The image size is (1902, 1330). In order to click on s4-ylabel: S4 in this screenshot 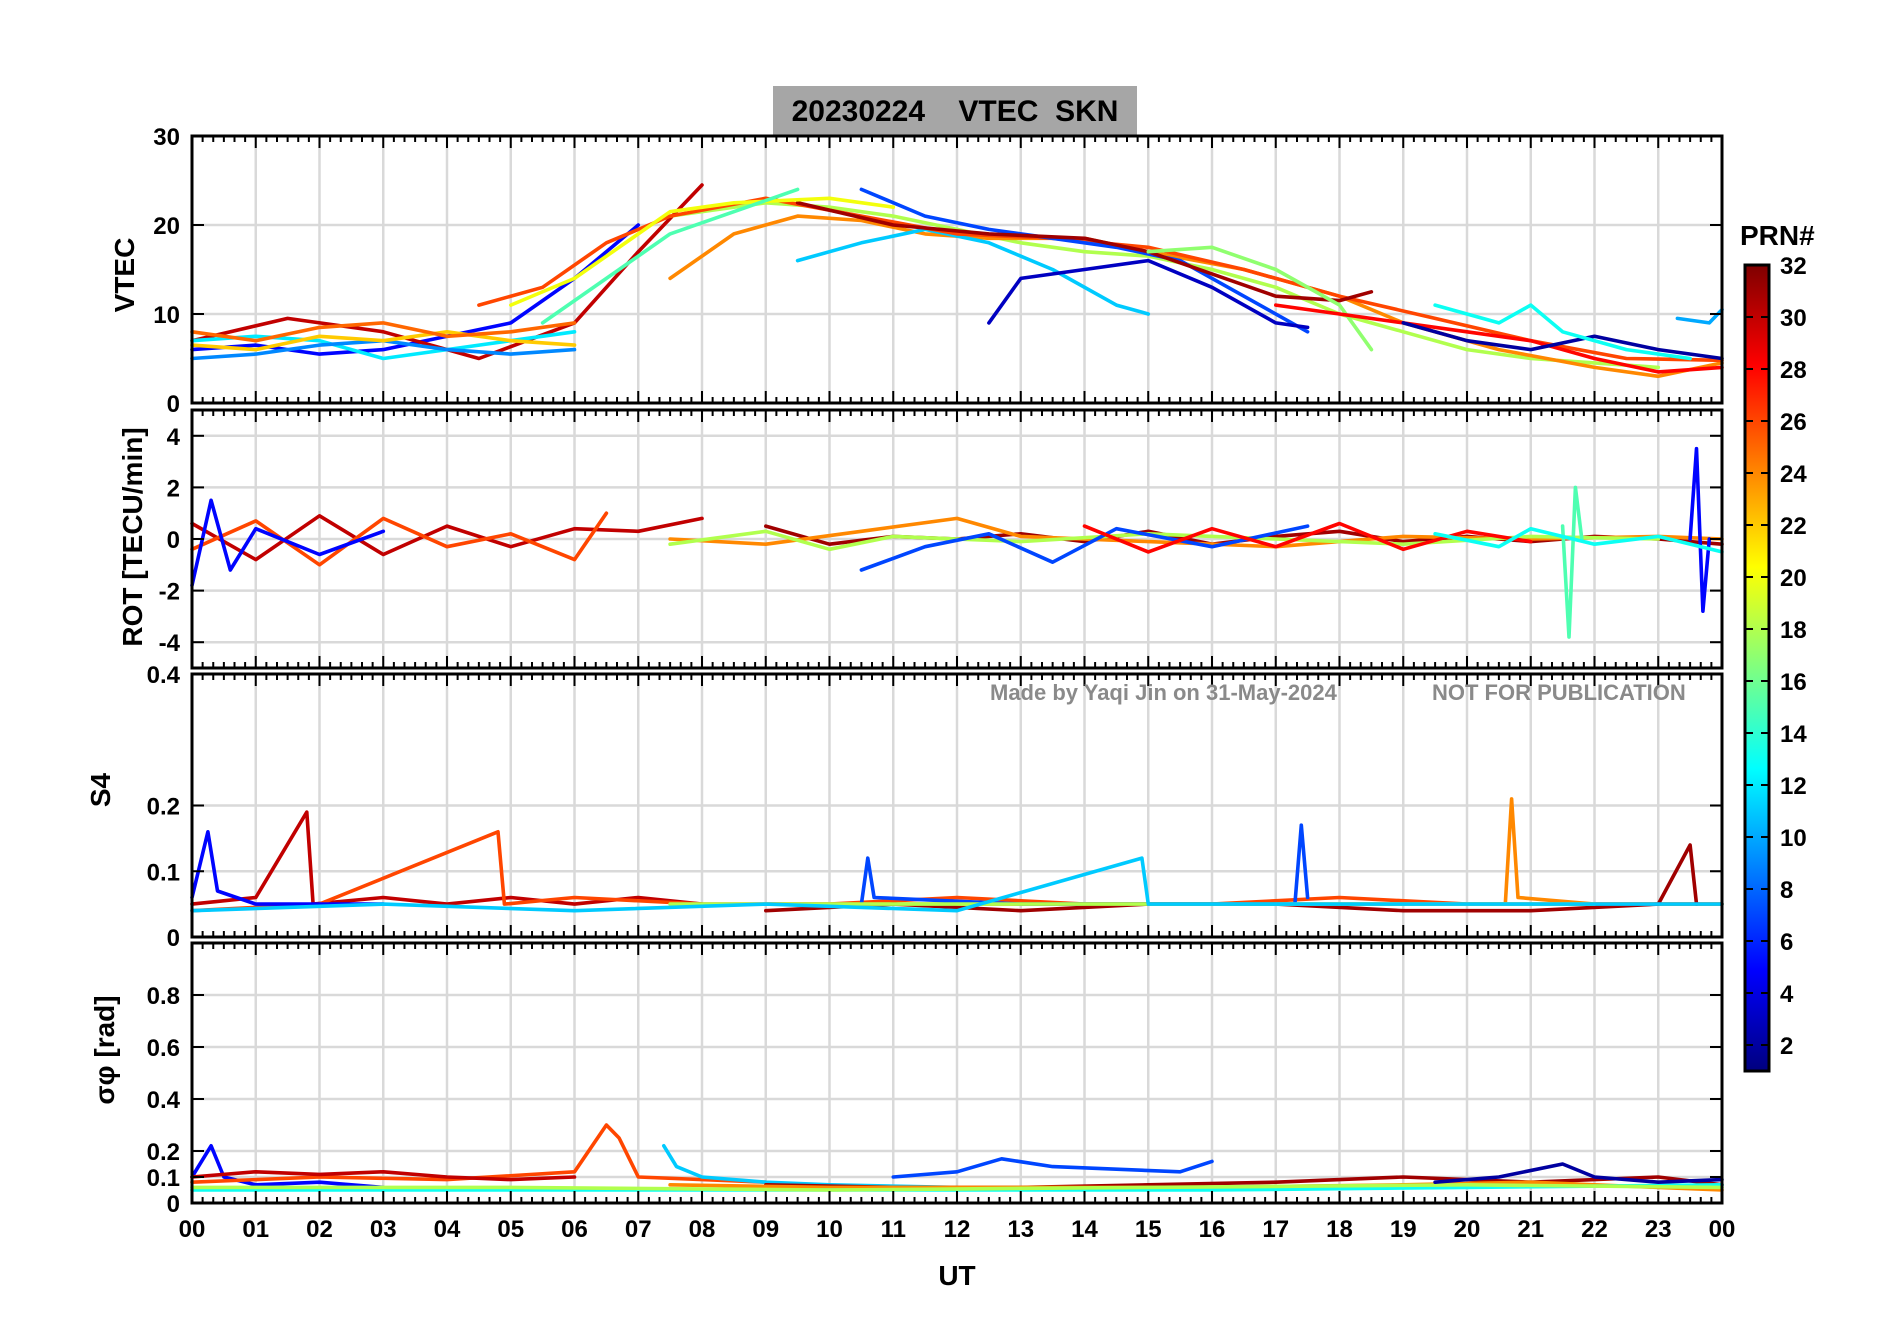, I will do `click(100, 789)`.